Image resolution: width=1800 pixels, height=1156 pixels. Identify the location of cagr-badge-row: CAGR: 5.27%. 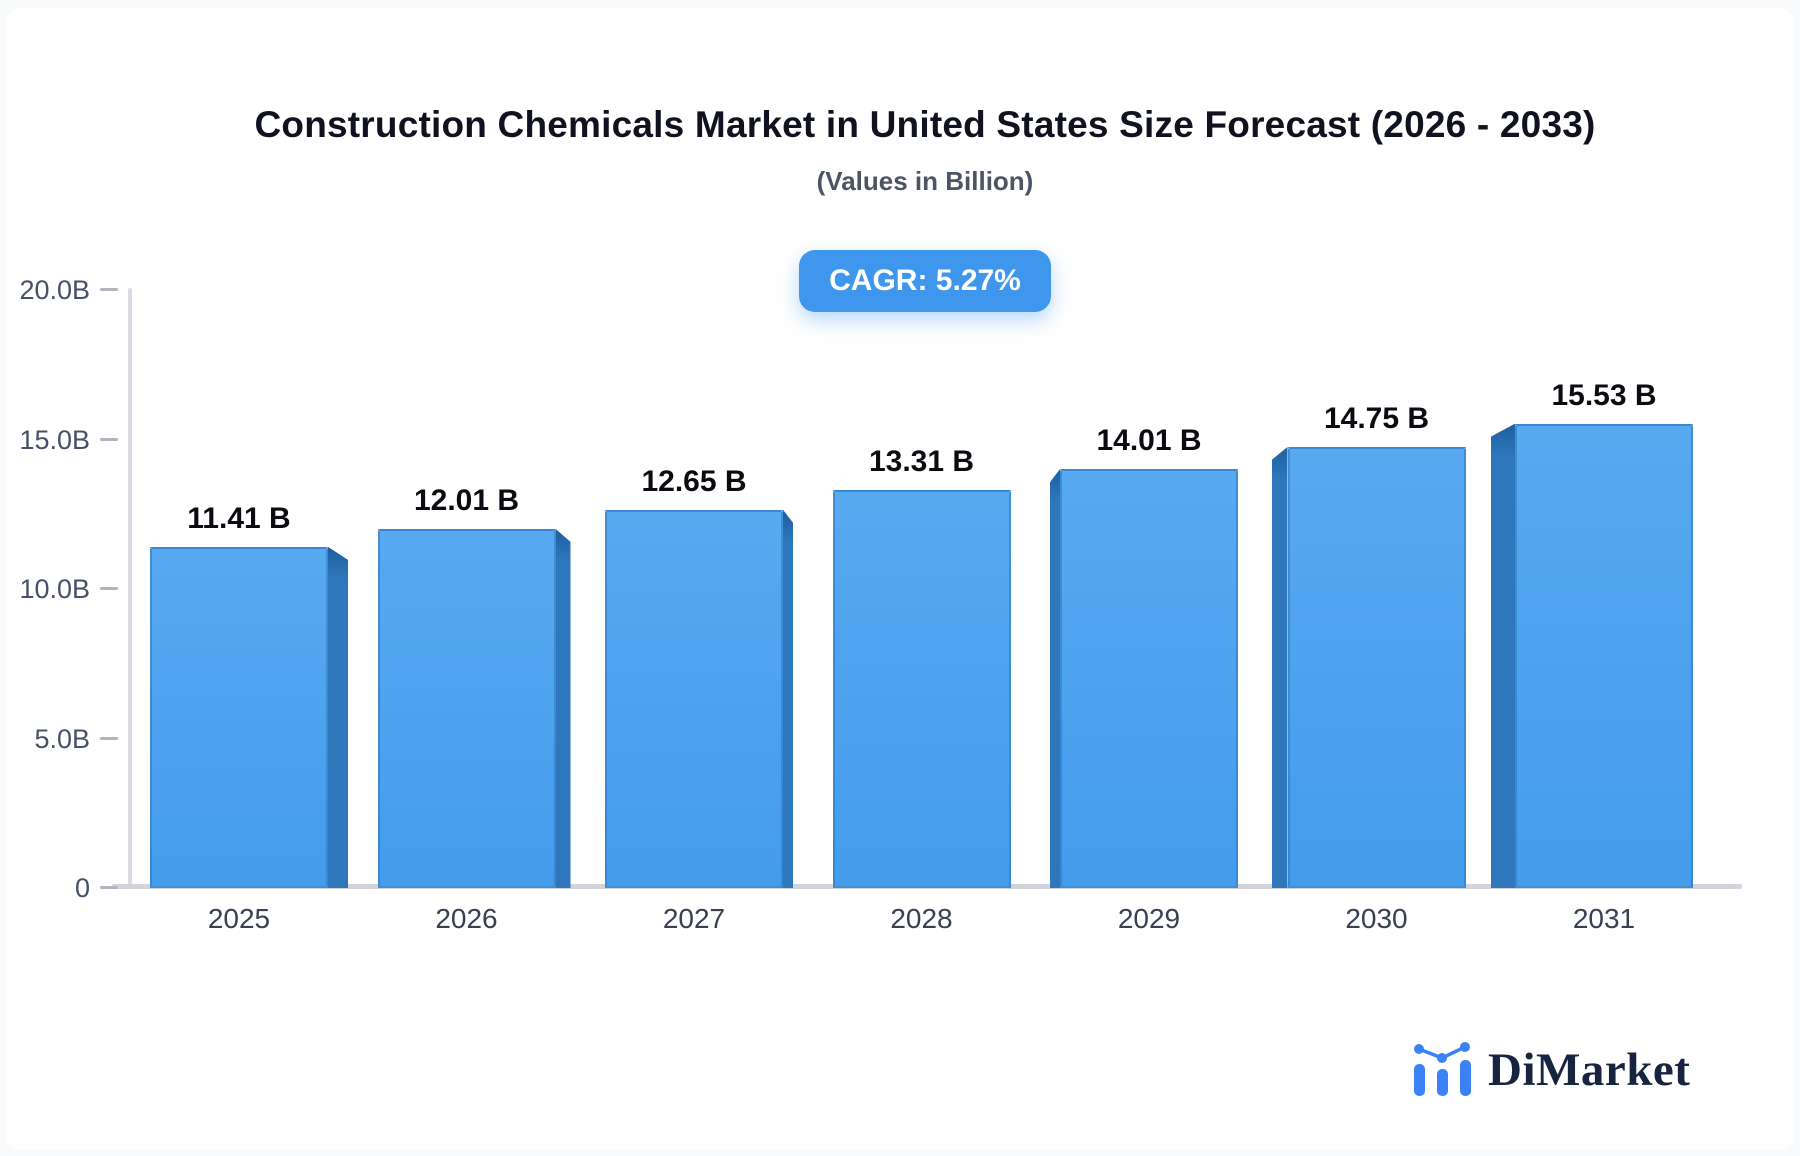
(925, 281).